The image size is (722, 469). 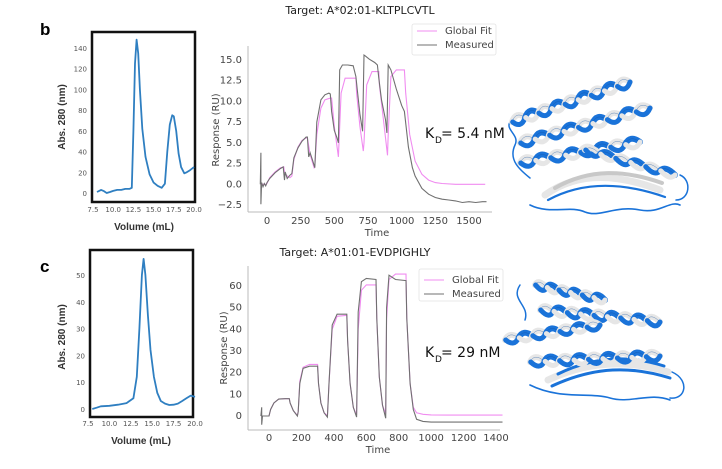 I want to click on spr-c-ytick-label: 50, so click(x=235, y=308).